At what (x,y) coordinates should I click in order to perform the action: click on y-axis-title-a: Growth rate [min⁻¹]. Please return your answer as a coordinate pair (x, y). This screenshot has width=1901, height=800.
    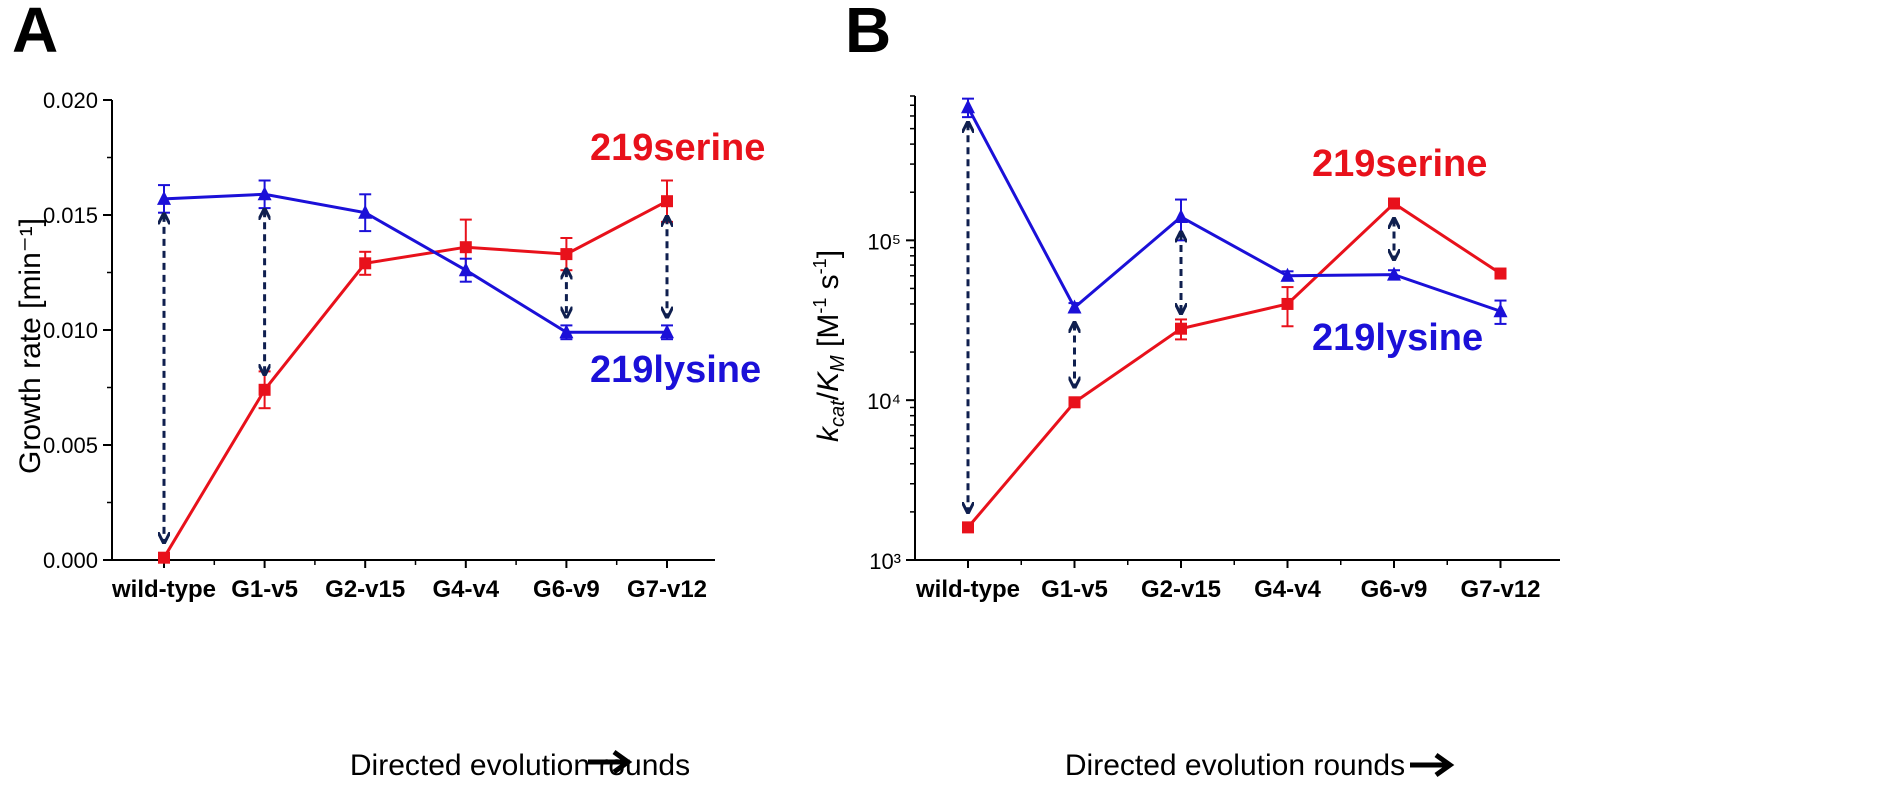
    Looking at the image, I should click on (30, 346).